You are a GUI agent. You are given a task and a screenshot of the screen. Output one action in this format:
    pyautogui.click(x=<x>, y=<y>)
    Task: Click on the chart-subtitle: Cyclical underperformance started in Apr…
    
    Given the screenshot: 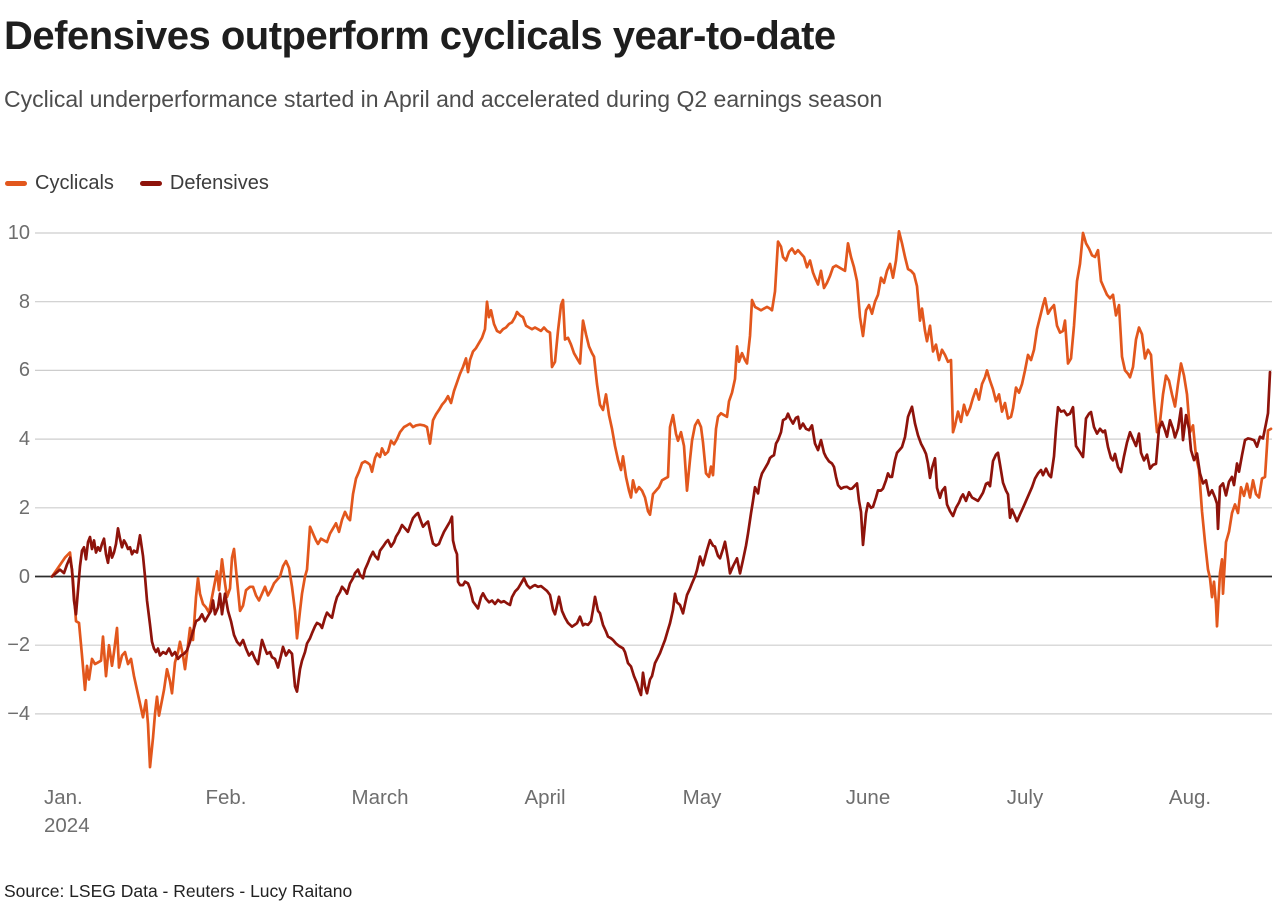 What is the action you would take?
    pyautogui.click(x=443, y=99)
    